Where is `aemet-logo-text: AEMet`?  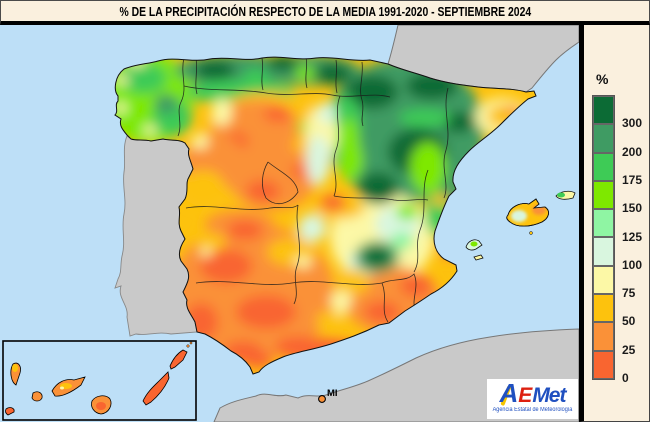 aemet-logo-text: AEMet is located at coordinates (532, 393).